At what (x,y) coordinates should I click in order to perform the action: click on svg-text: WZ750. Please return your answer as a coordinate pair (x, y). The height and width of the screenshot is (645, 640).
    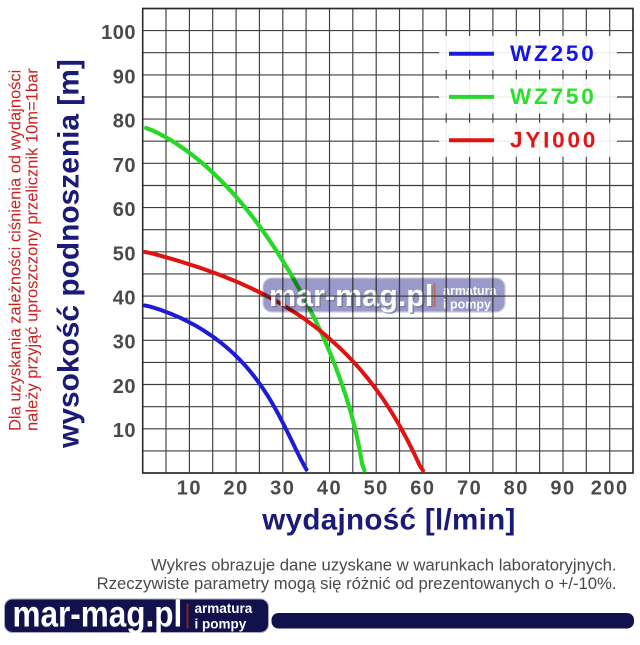
    Looking at the image, I should click on (553, 96).